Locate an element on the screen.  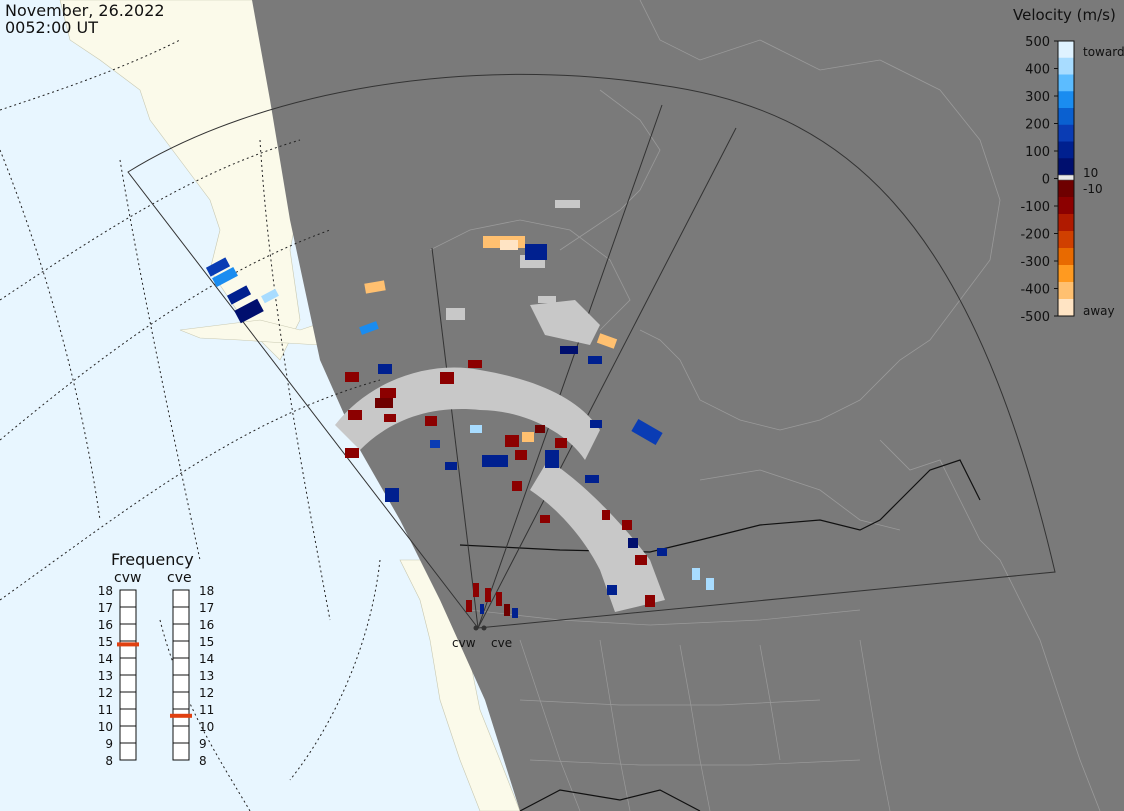
colorbar-tick-label: 0 is located at coordinates (1046, 180).